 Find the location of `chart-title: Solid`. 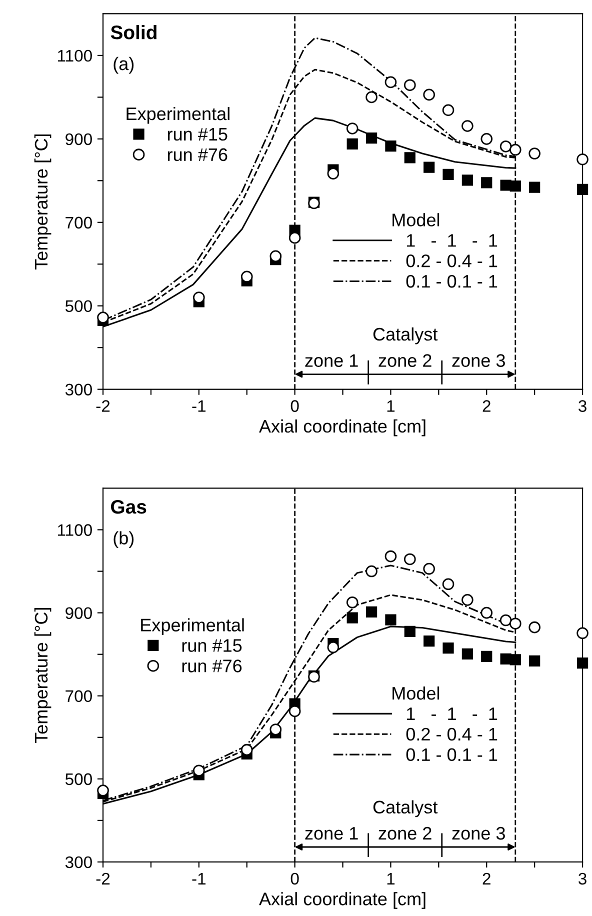

chart-title: Solid is located at coordinates (133, 32).